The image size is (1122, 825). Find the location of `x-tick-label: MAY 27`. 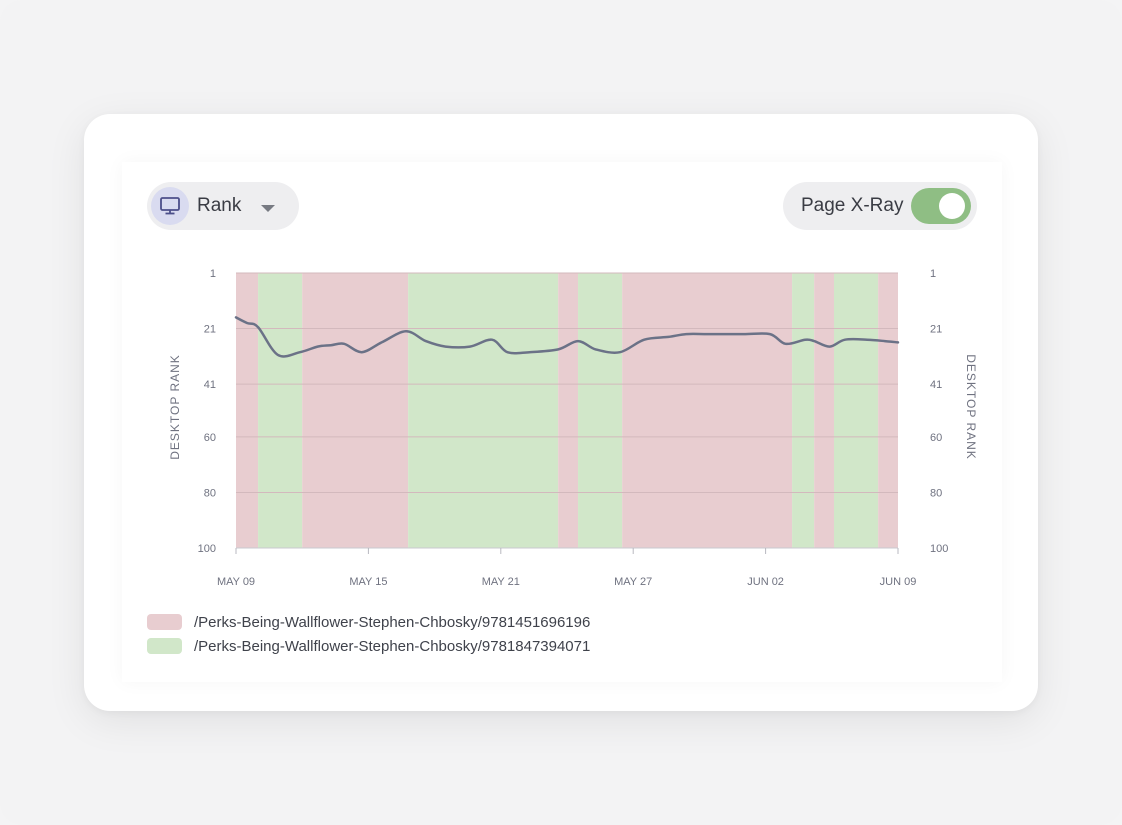

x-tick-label: MAY 27 is located at coordinates (633, 582).